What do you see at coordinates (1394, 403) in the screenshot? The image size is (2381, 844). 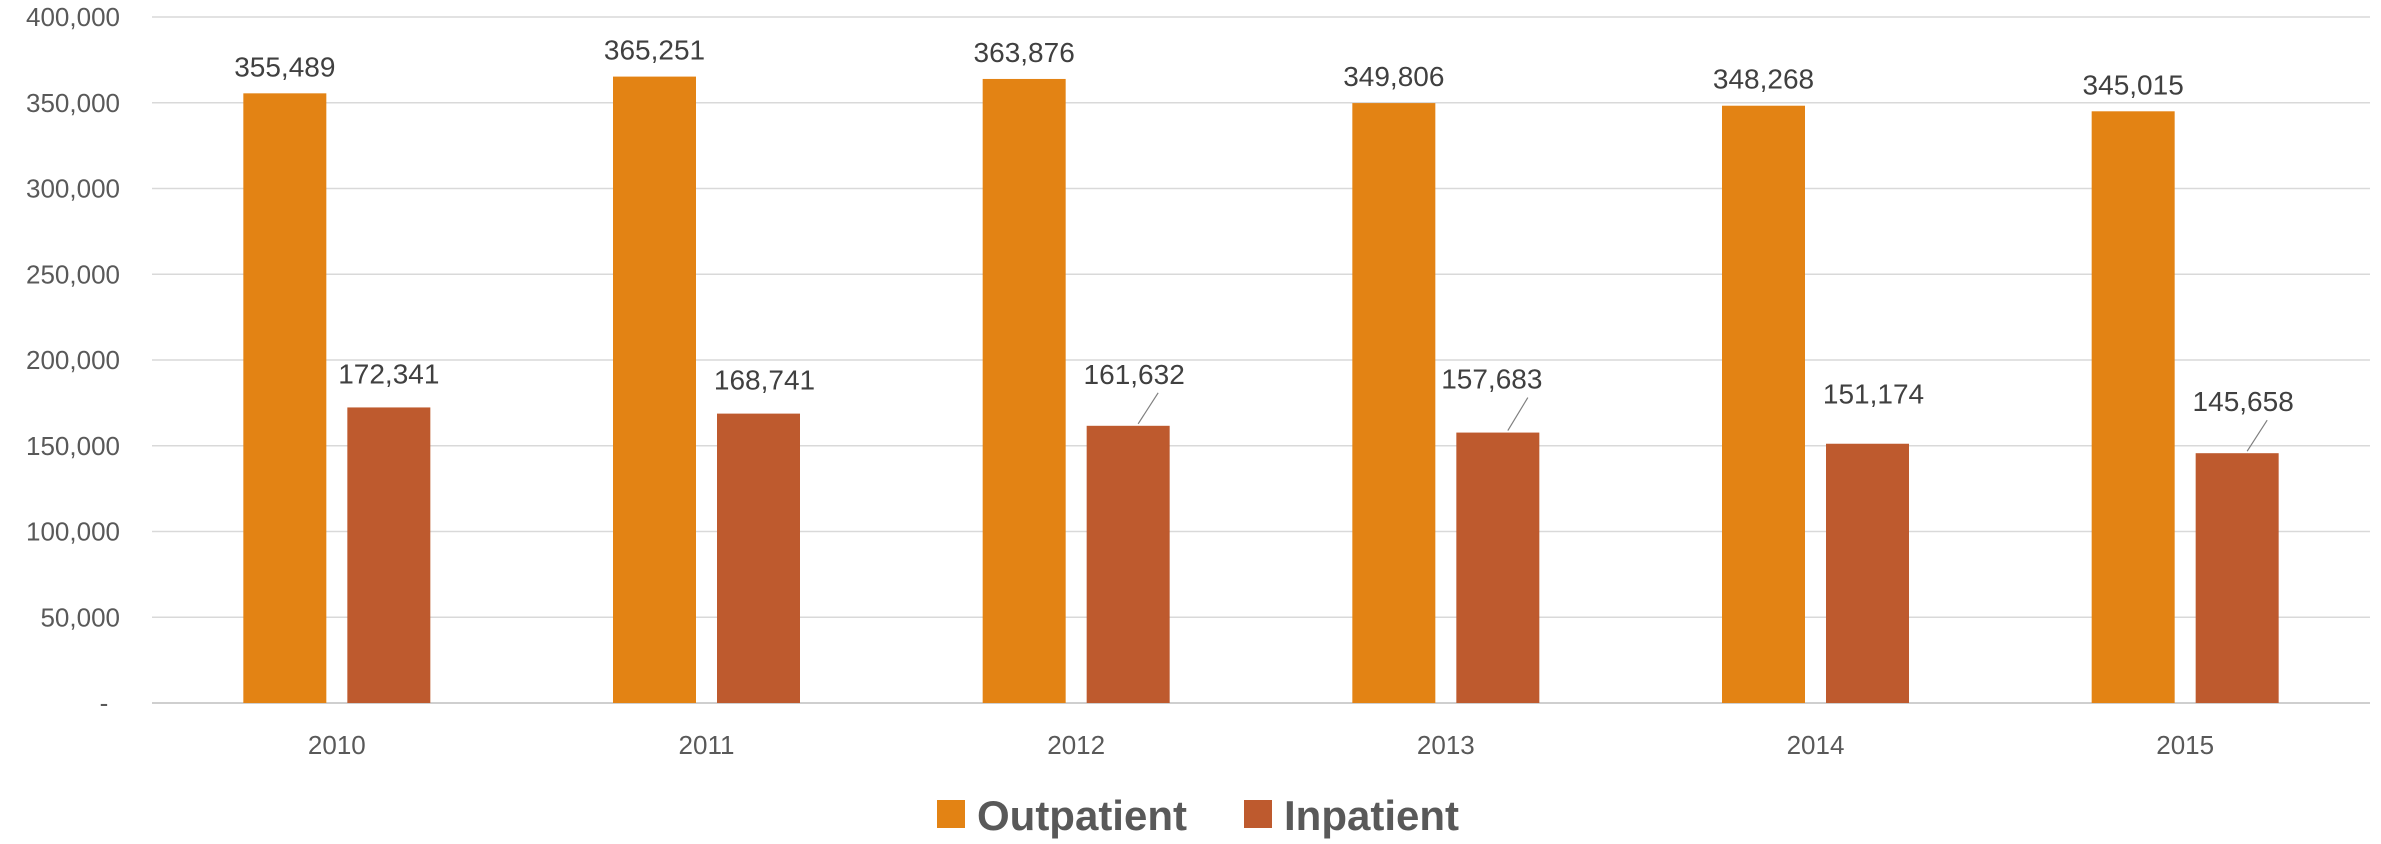 I see `bar-outpatient-2013` at bounding box center [1394, 403].